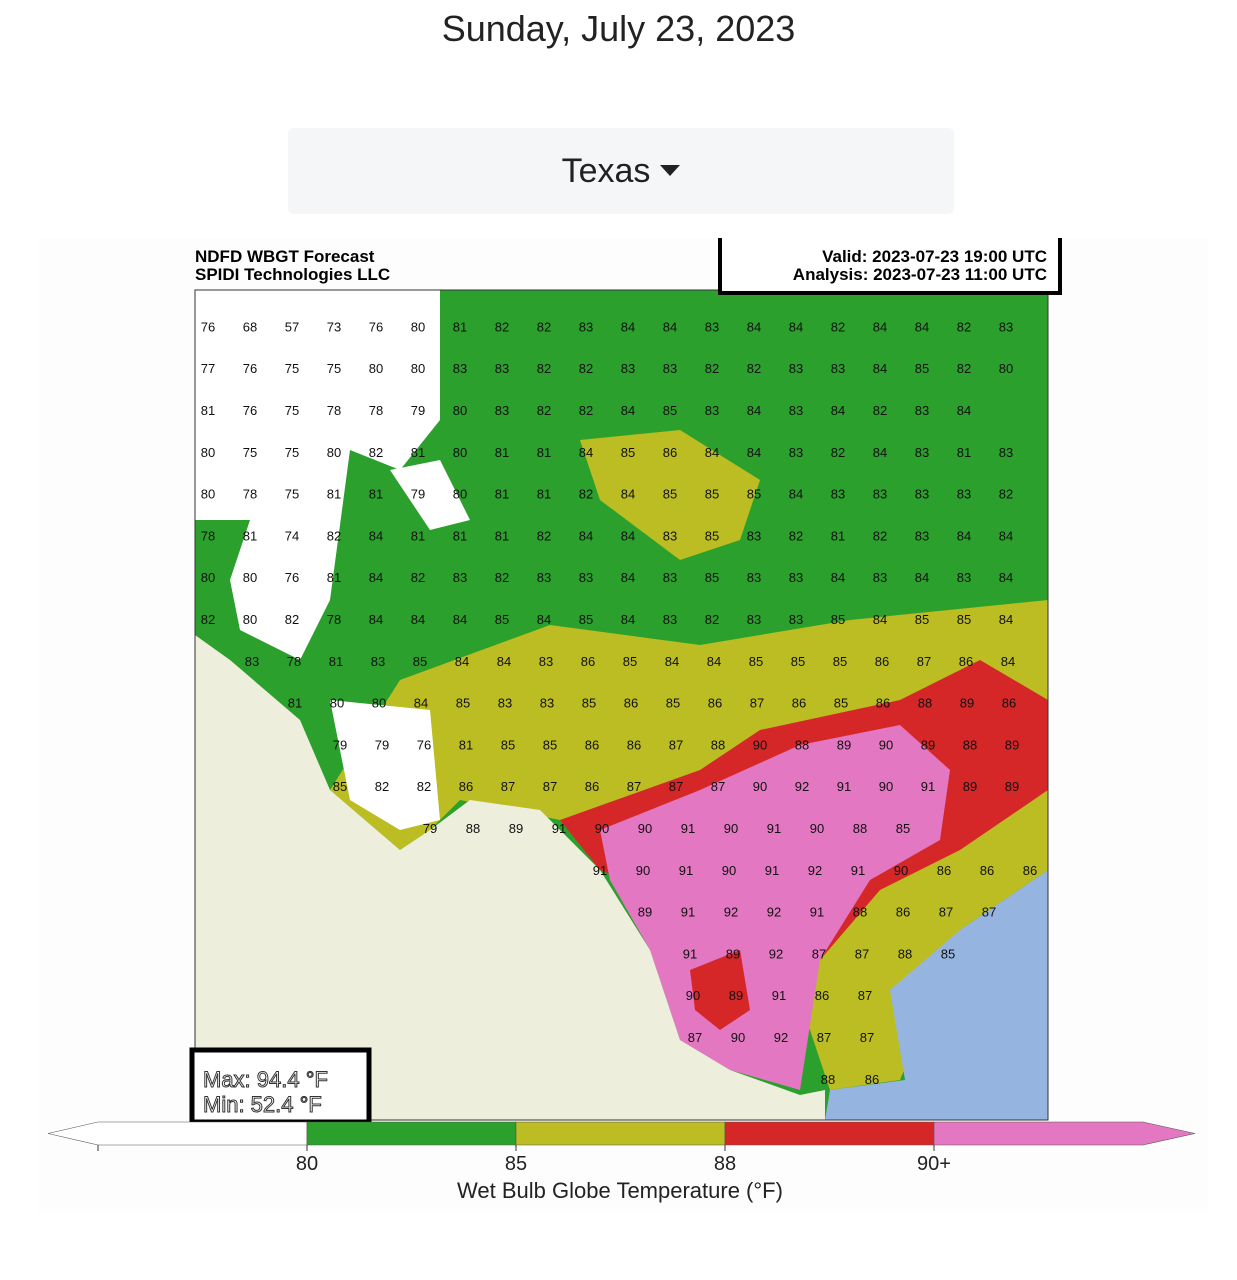 The height and width of the screenshot is (1280, 1237). Describe the element at coordinates (720, 990) in the screenshot. I see `red-patch` at that location.